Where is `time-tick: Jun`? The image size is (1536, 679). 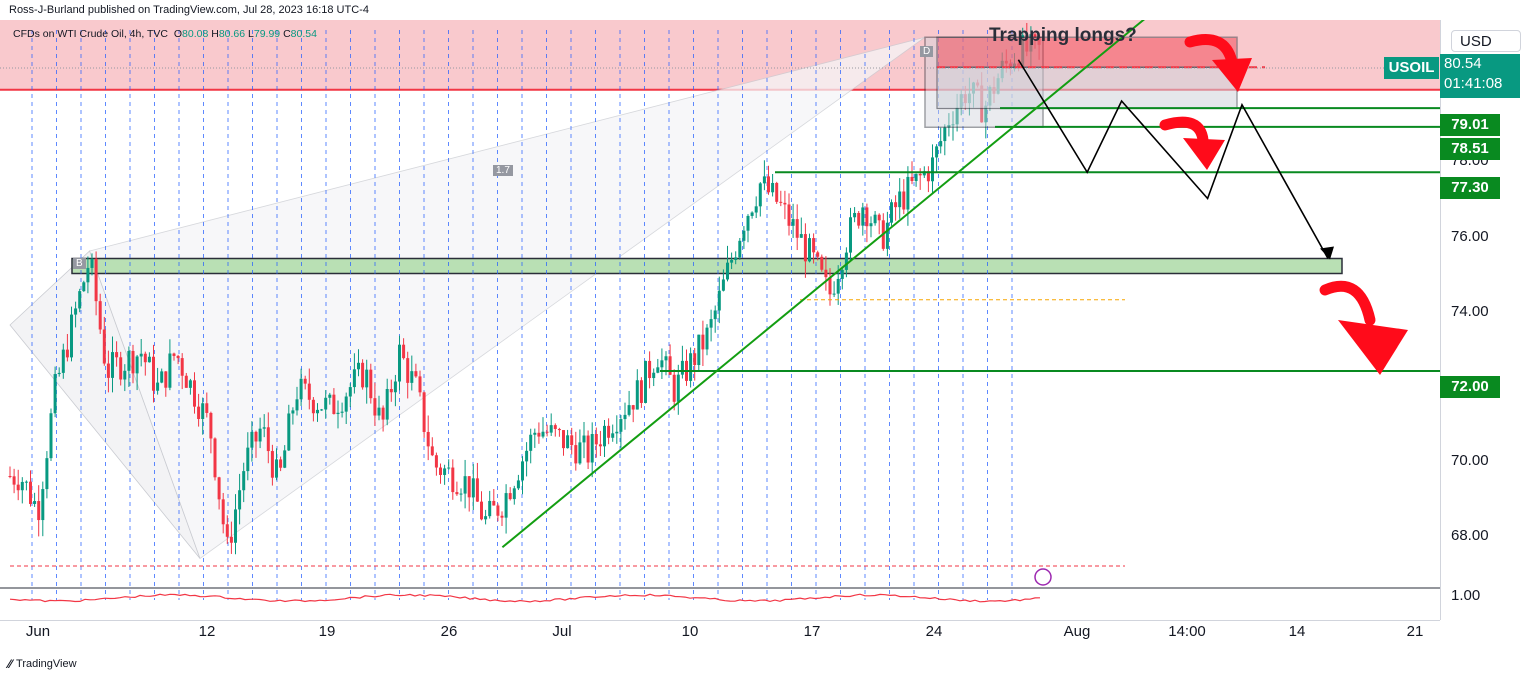
time-tick: Jun is located at coordinates (38, 631).